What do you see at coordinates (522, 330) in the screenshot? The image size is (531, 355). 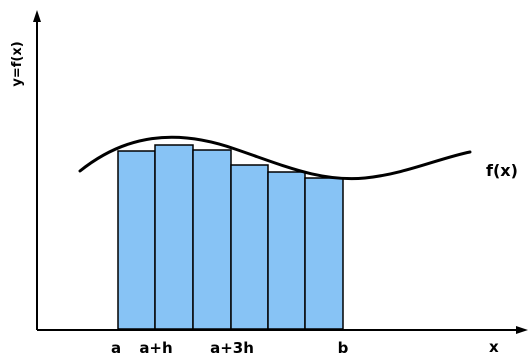 I see `x-axis-arrow` at bounding box center [522, 330].